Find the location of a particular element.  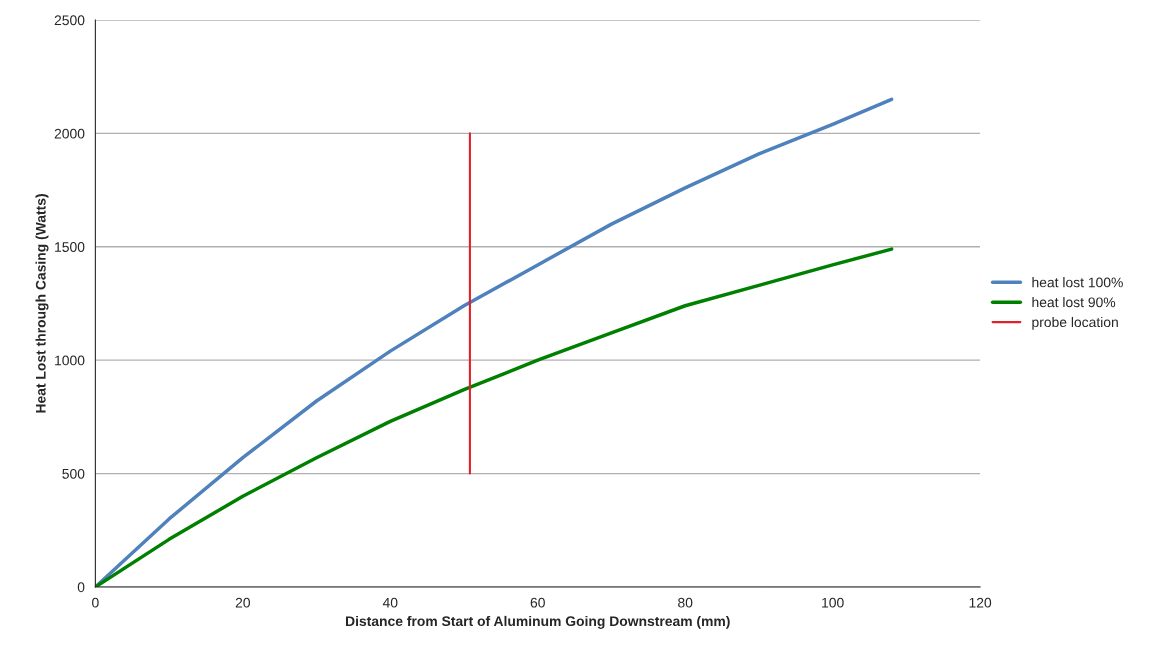

x-tick-label: 20 is located at coordinates (242, 602).